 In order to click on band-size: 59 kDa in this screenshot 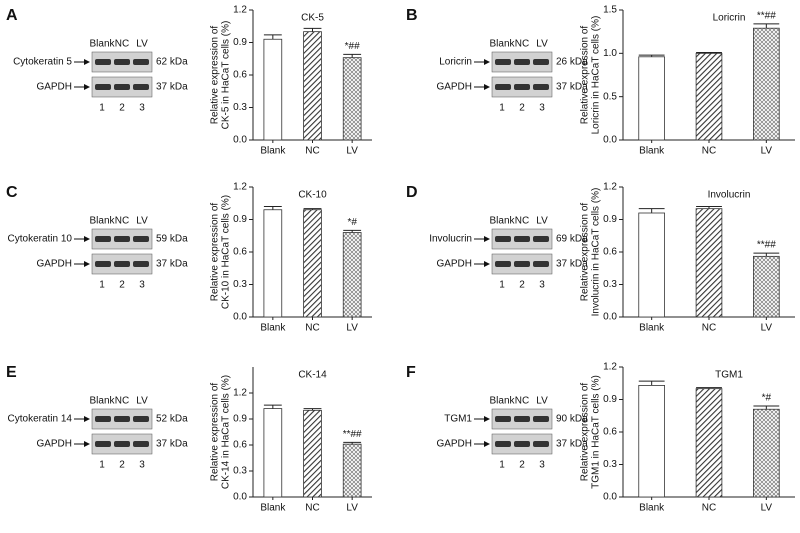, I will do `click(172, 239)`.